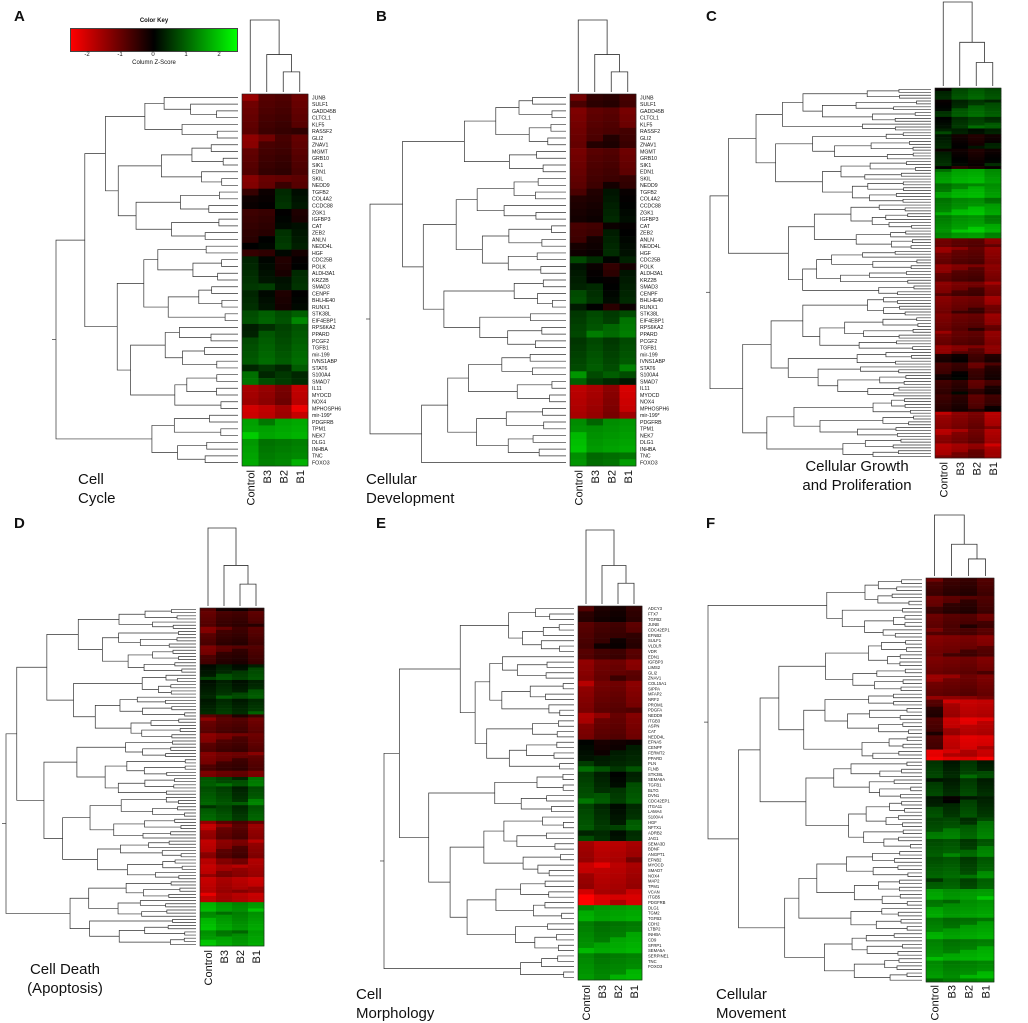 This screenshot has height=1023, width=1028. What do you see at coordinates (656, 817) in the screenshot?
I see `row-label: S100A4` at bounding box center [656, 817].